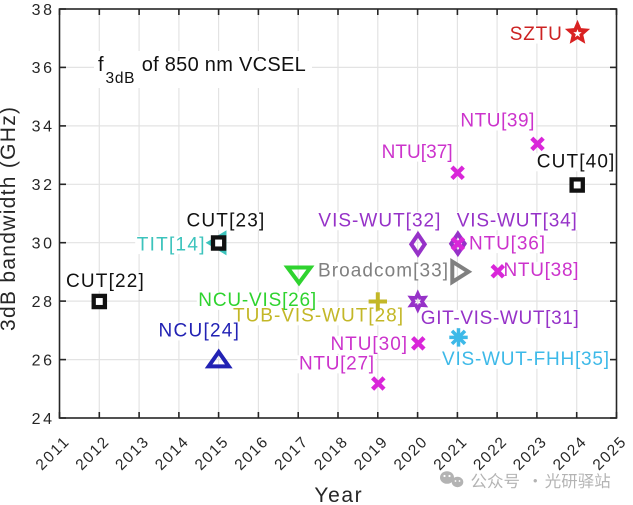  What do you see at coordinates (369, 344) in the screenshot?
I see `svg-text: NTU[30]` at bounding box center [369, 344].